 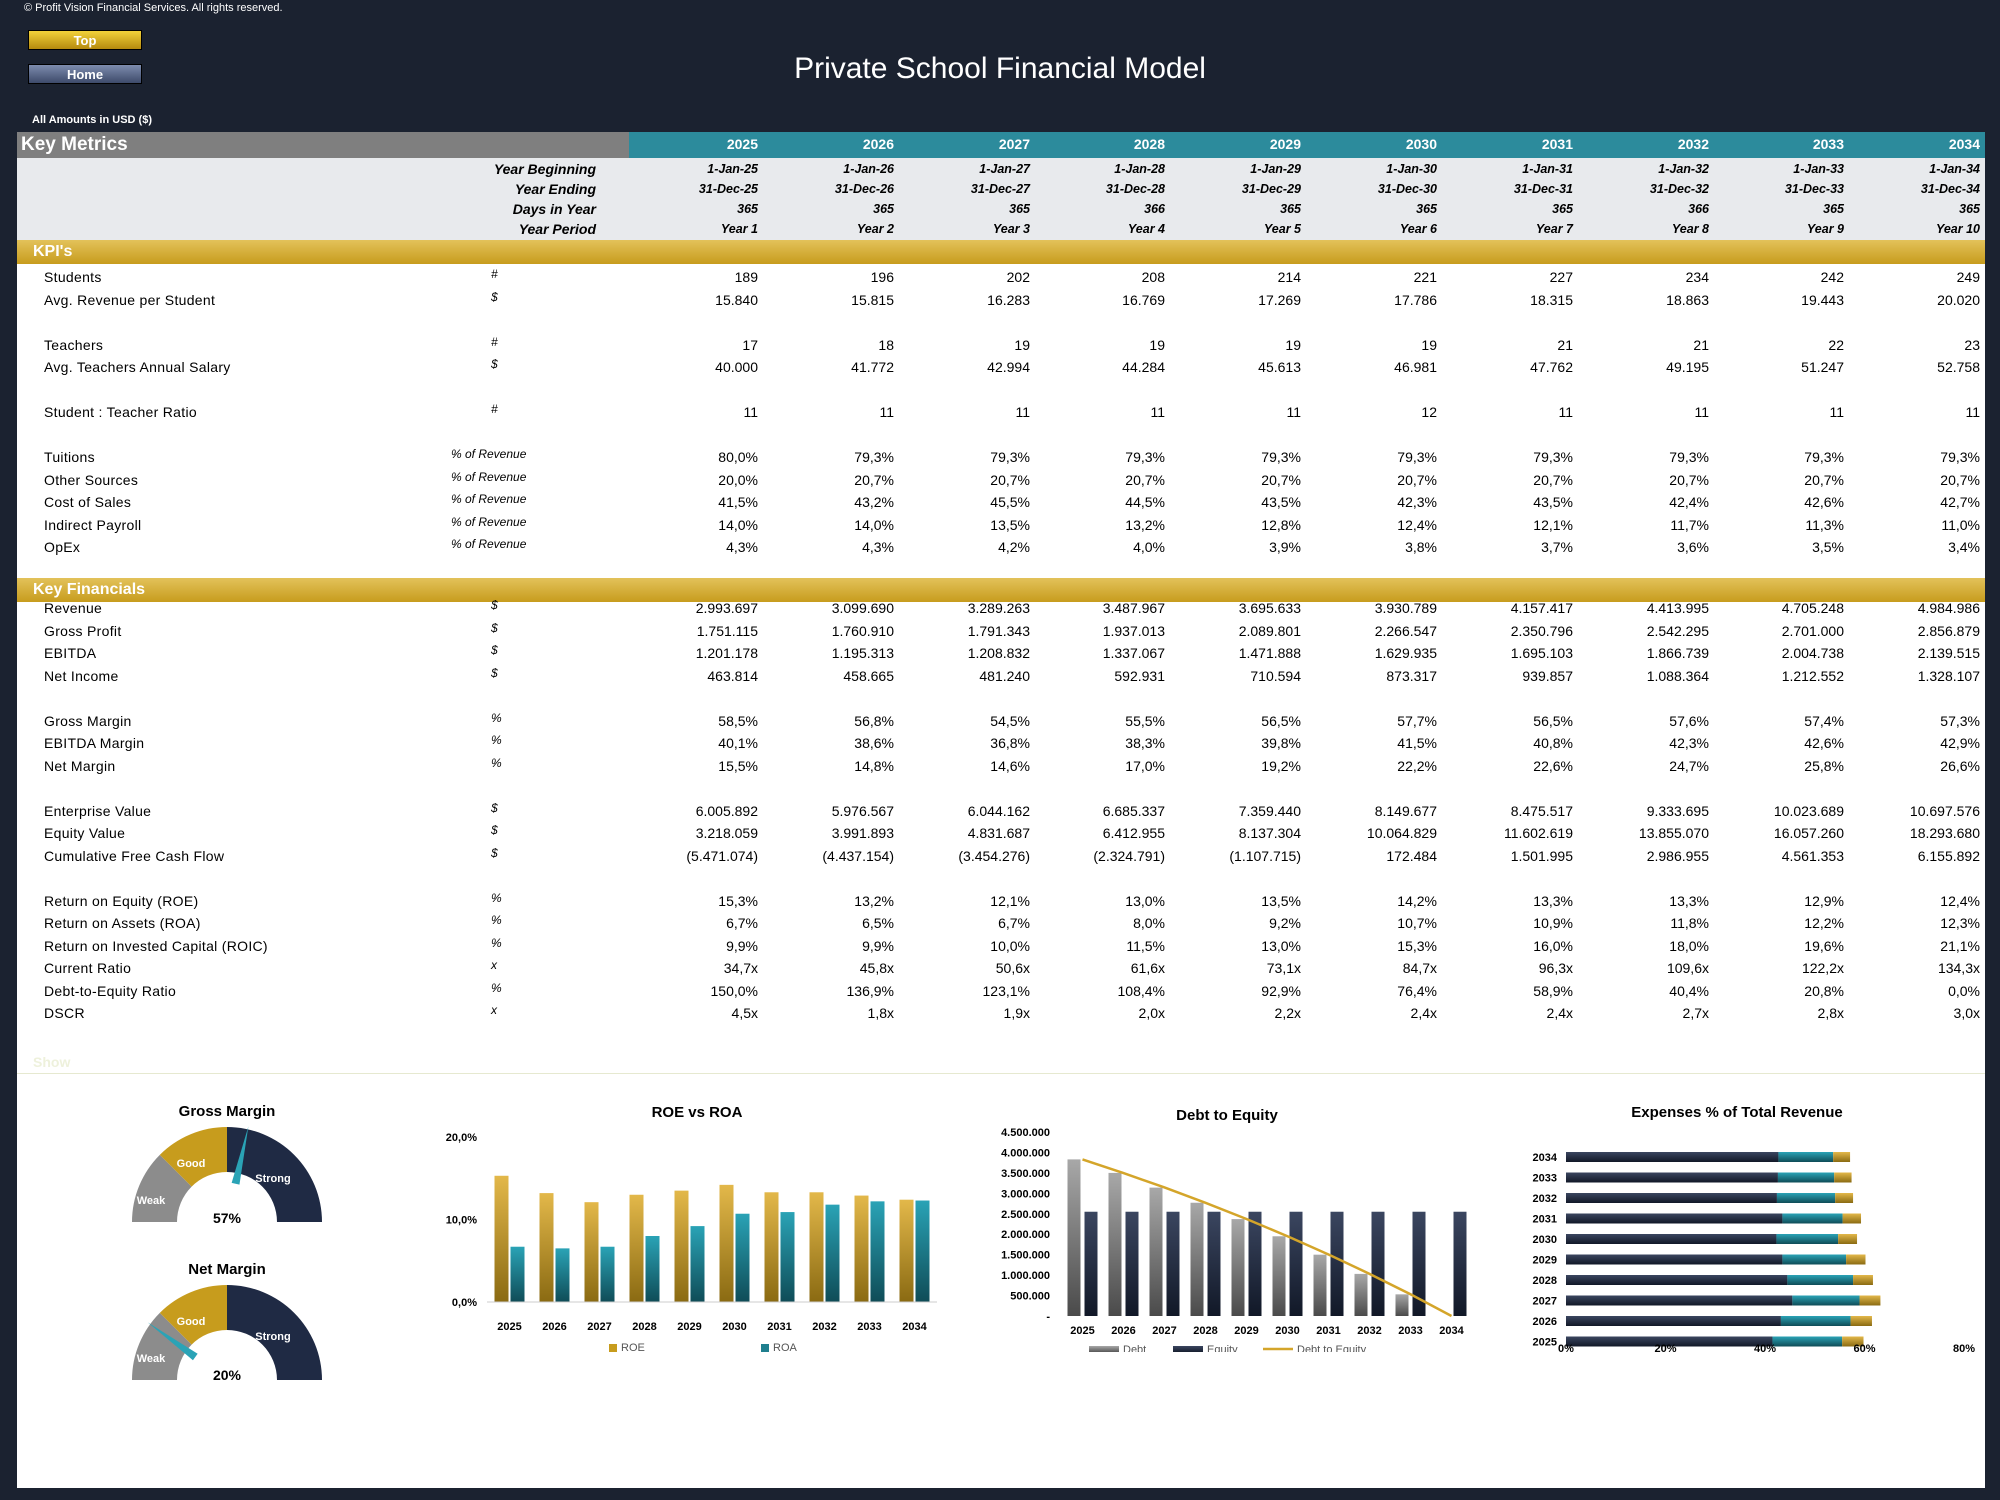 I want to click on table-cell: 25,8%, so click(x=1824, y=765).